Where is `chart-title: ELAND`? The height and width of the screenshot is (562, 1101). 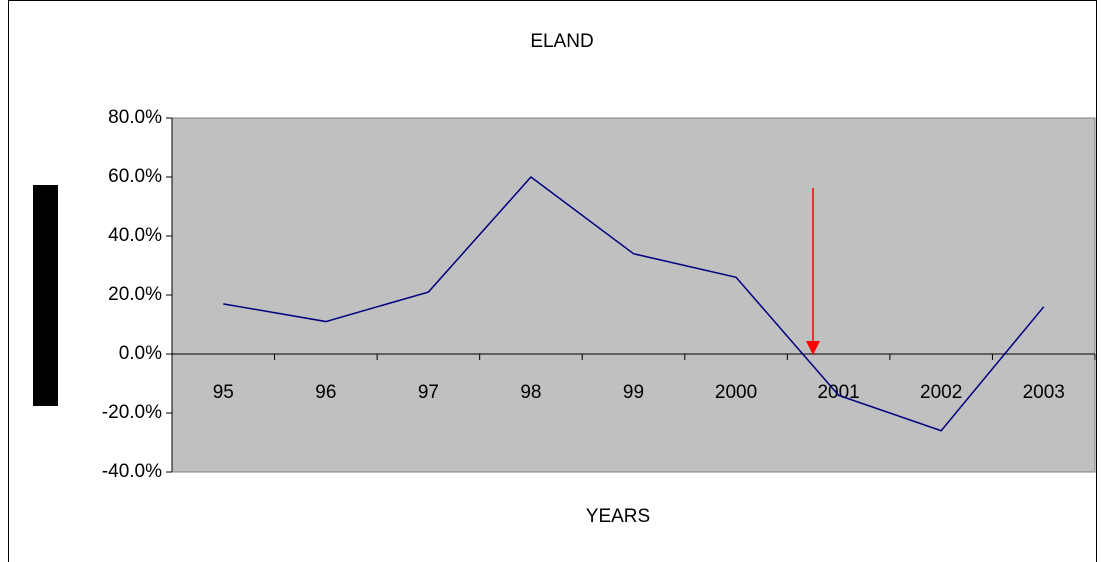
chart-title: ELAND is located at coordinates (561, 41).